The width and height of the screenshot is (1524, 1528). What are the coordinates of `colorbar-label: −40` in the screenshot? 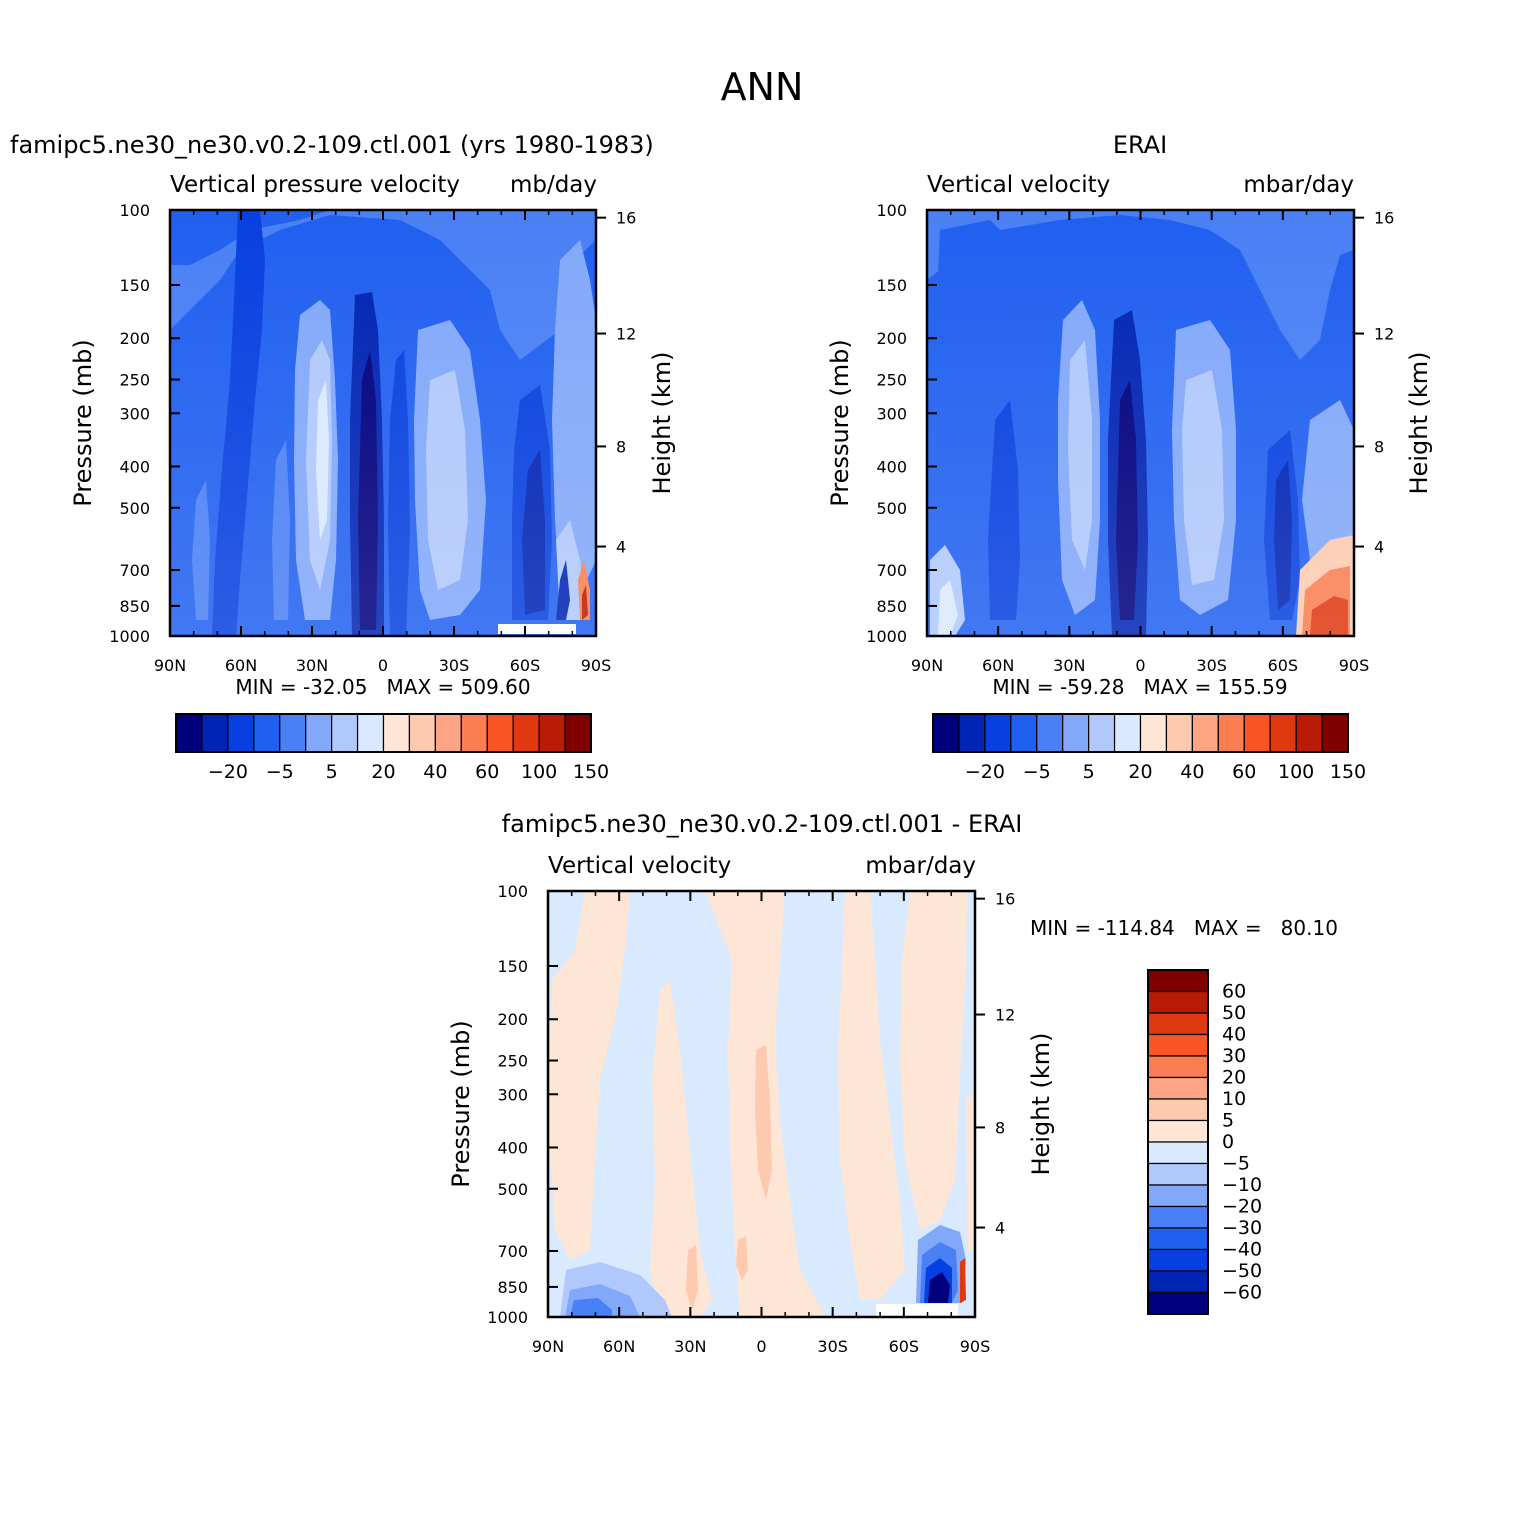 It's located at (1242, 1250).